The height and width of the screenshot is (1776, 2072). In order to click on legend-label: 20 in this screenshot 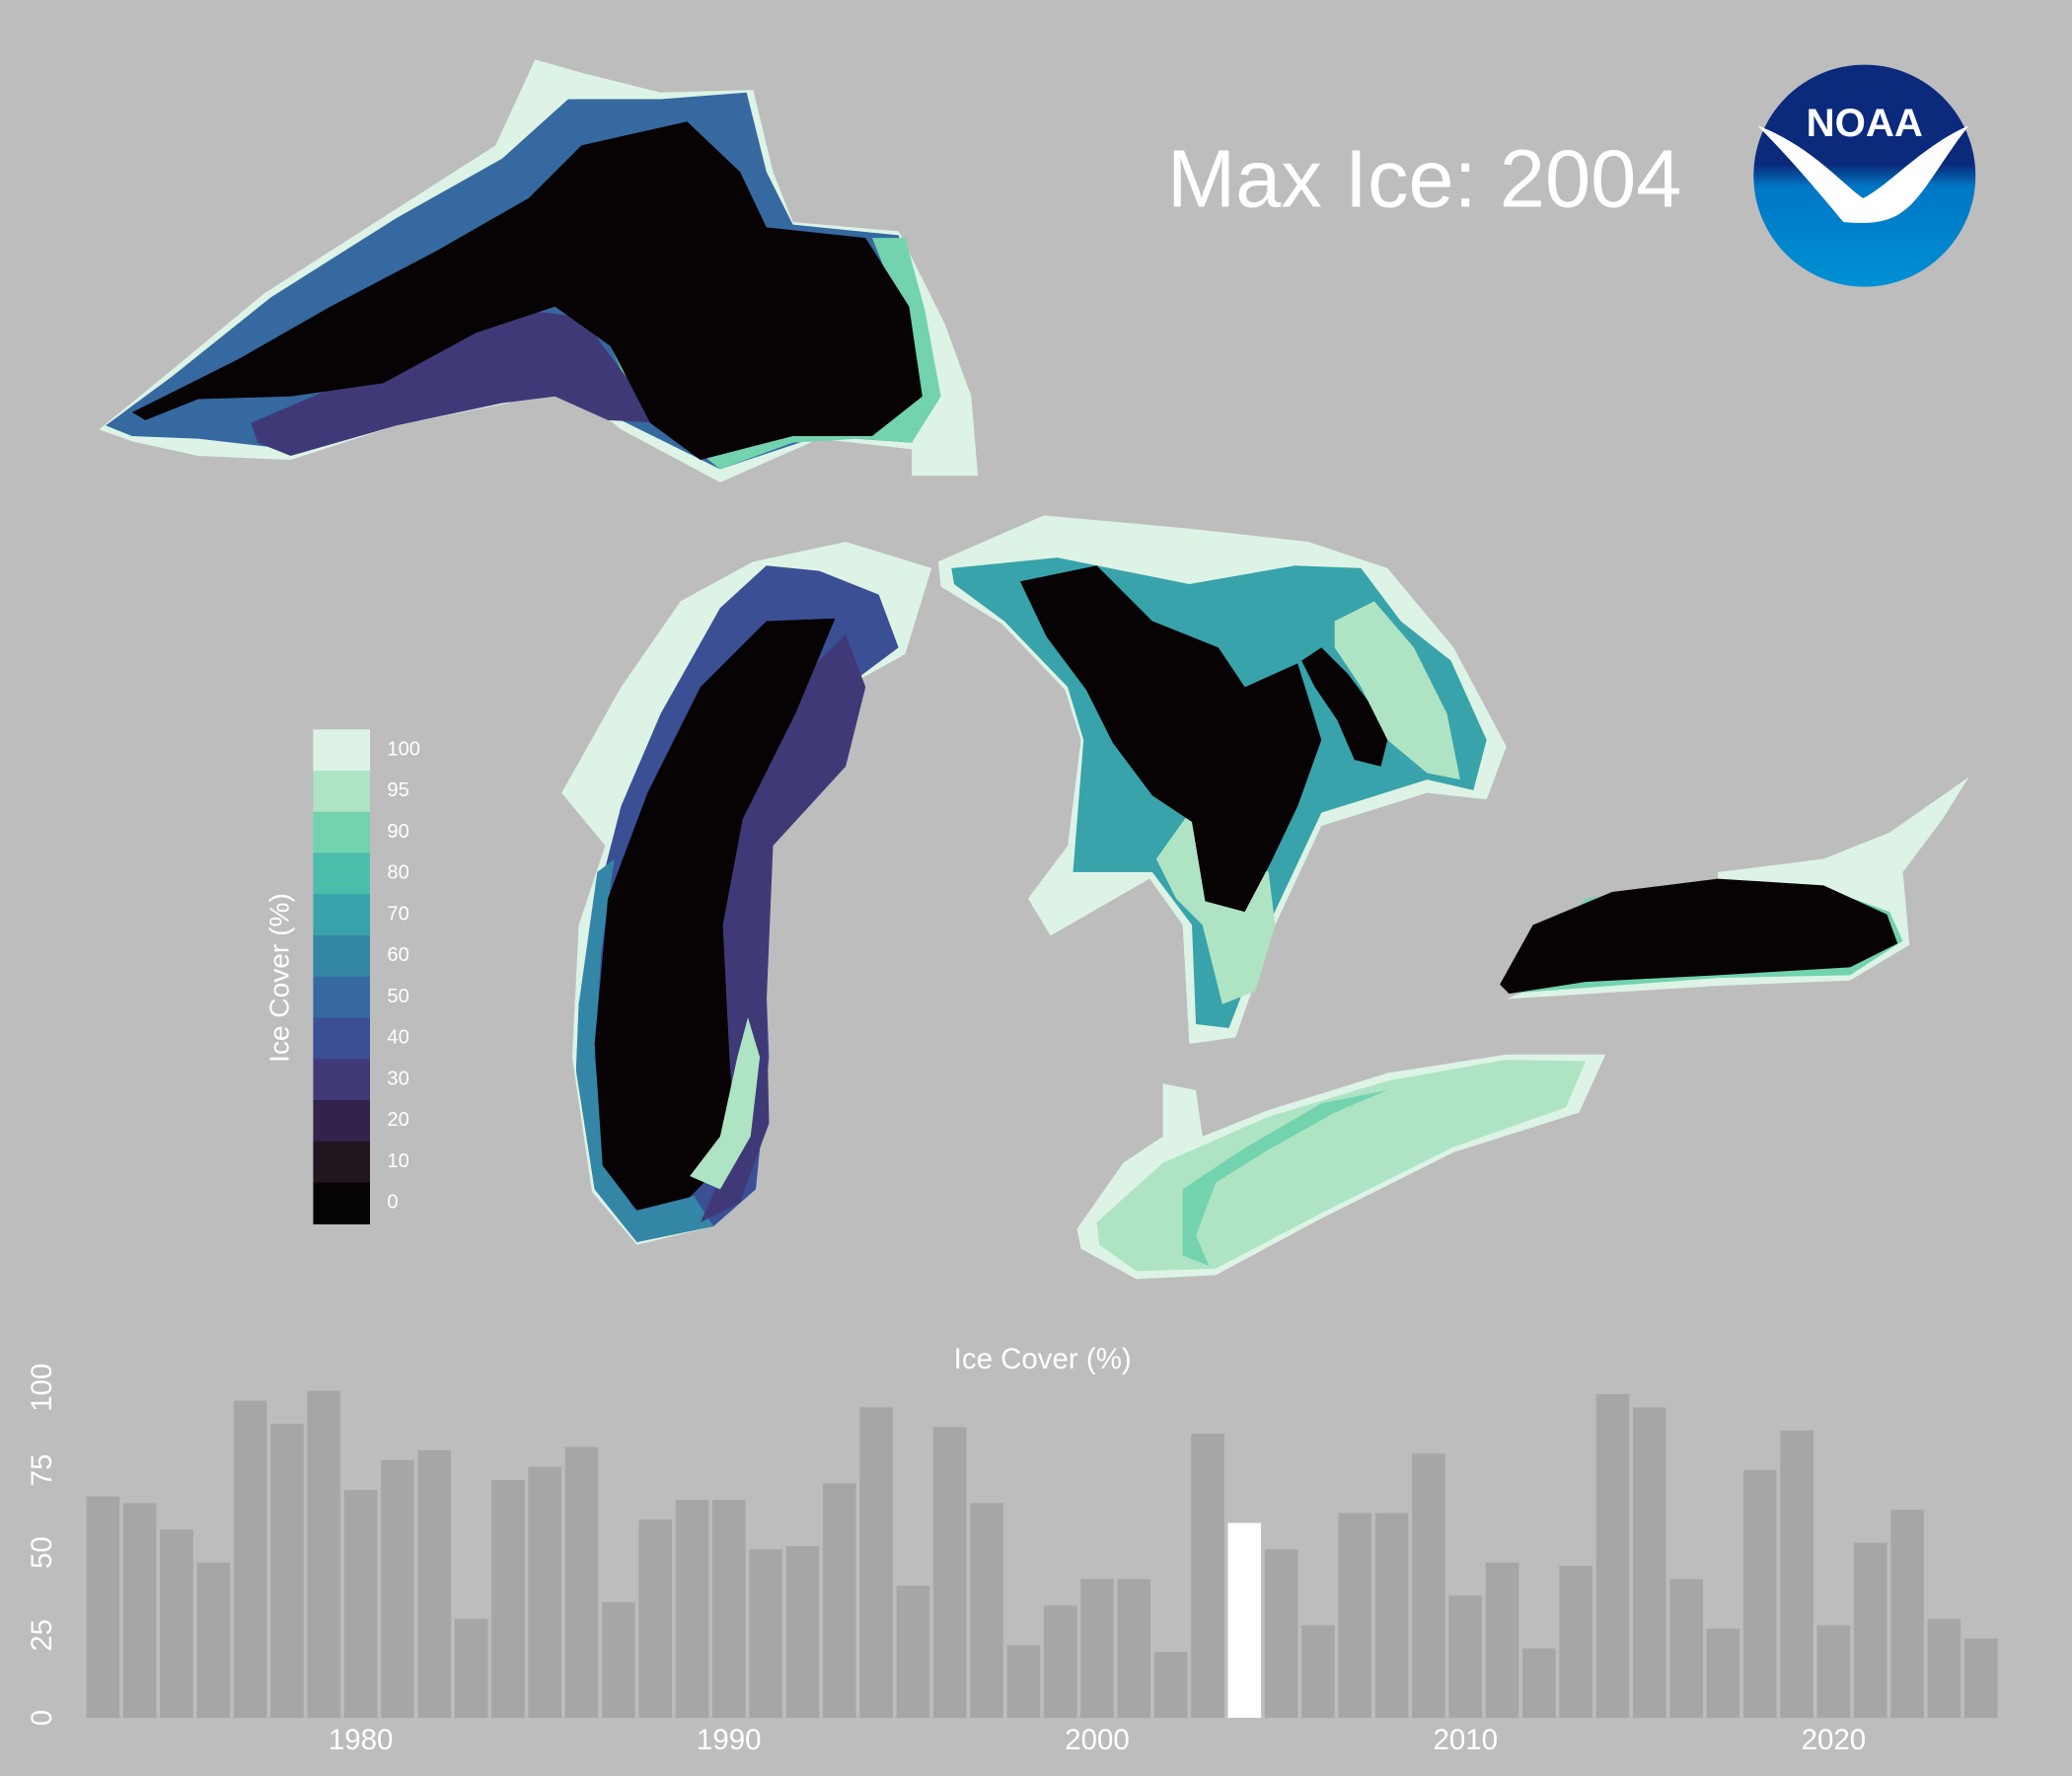, I will do `click(398, 1120)`.